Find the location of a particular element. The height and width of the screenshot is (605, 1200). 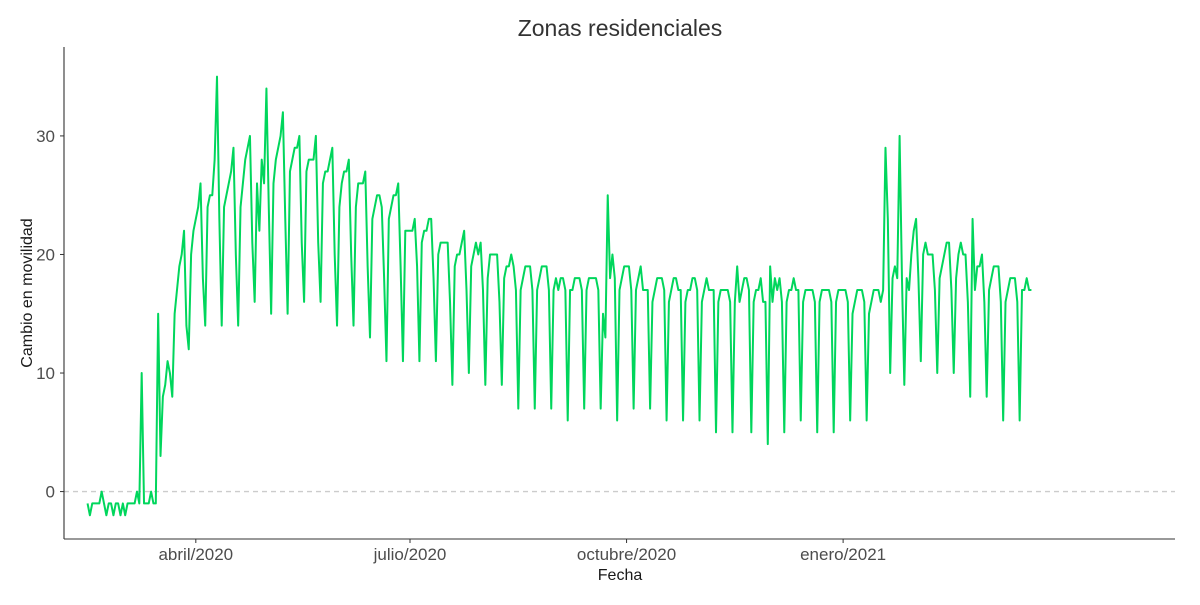

y-tick-label: 0 is located at coordinates (50, 492).